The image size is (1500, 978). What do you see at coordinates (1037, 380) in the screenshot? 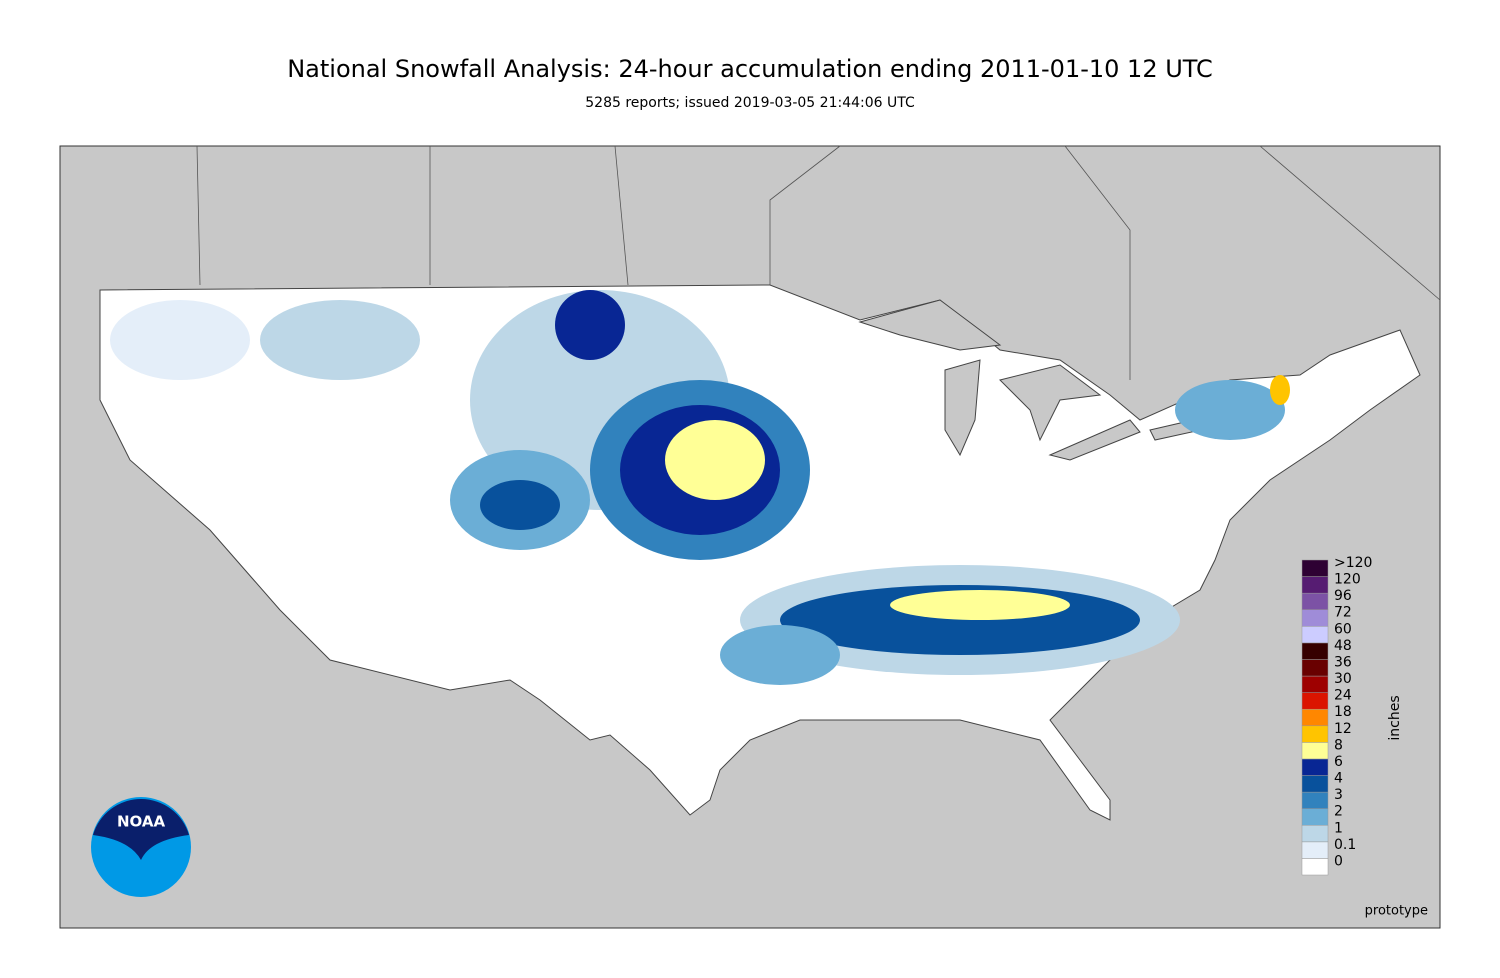
I see `great-lakes` at bounding box center [1037, 380].